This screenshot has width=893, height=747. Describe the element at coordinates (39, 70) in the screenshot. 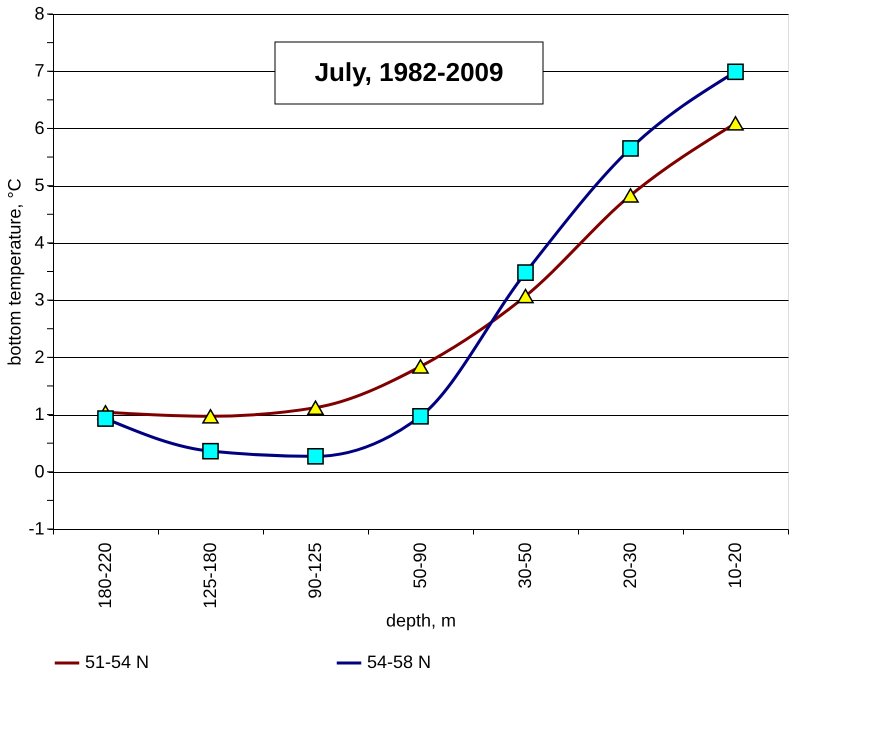

I see `y-tick-label: 7` at that location.